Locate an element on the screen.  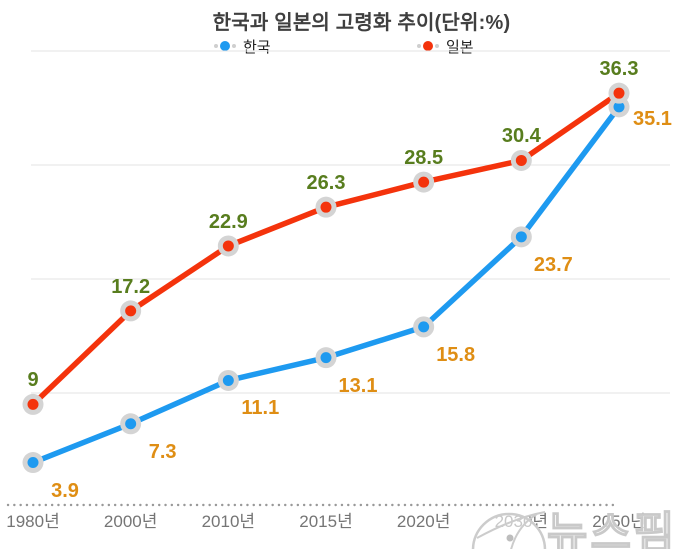
x-tick-label: 2050년 is located at coordinates (619, 521).